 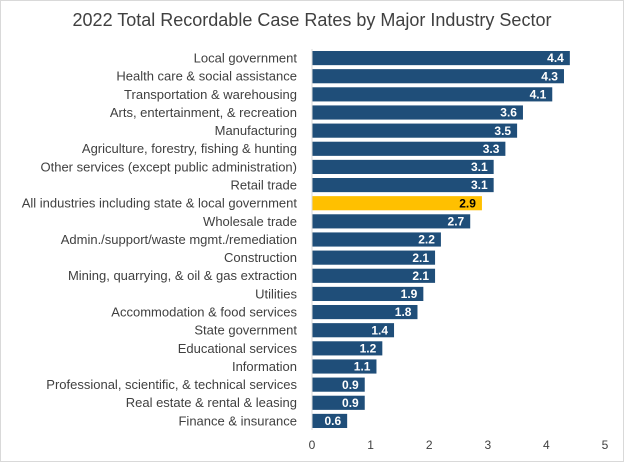 I want to click on value-label: 1.8, so click(x=403, y=312).